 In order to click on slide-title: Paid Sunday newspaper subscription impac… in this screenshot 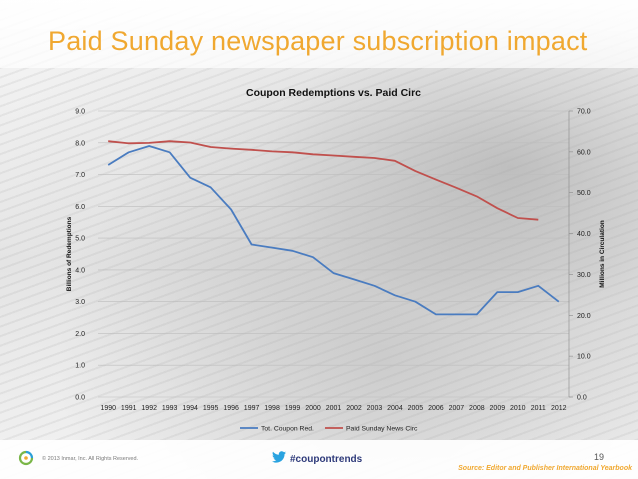, I will do `click(318, 41)`.